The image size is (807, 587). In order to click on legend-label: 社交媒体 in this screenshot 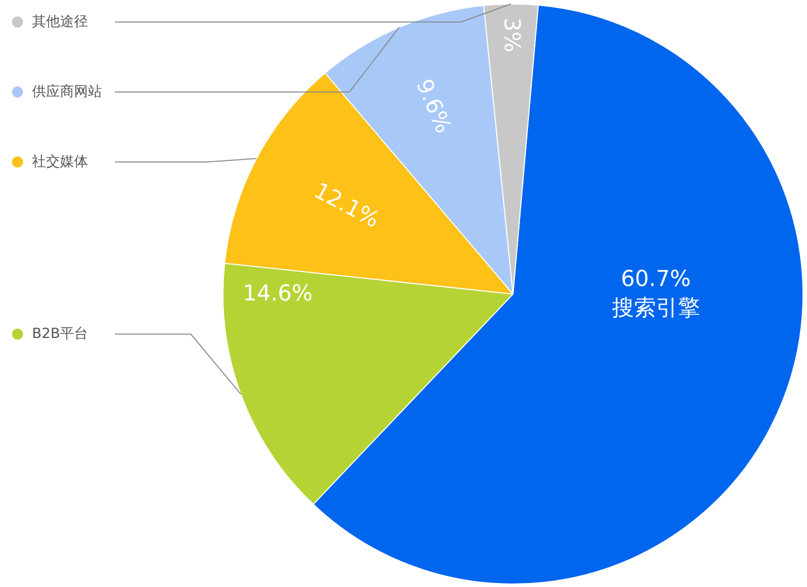, I will do `click(60, 162)`.